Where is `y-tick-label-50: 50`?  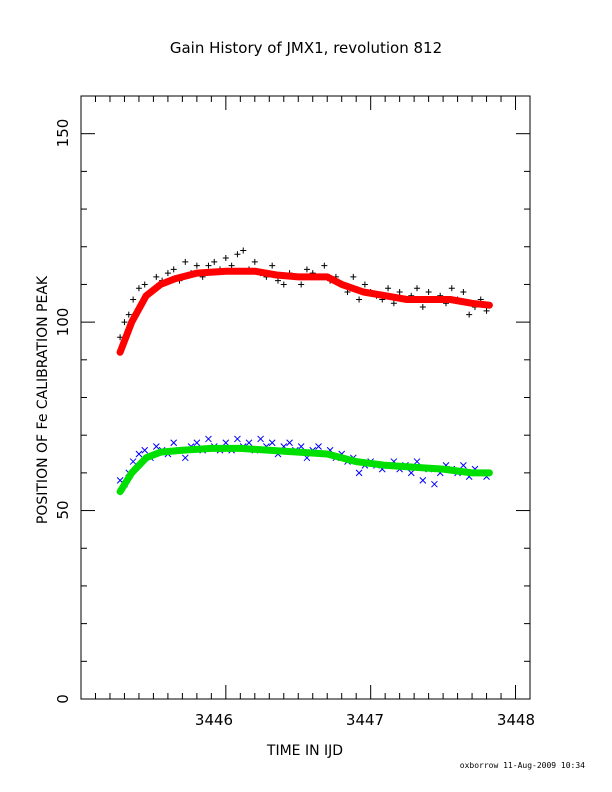 y-tick-label-50: 50 is located at coordinates (63, 509).